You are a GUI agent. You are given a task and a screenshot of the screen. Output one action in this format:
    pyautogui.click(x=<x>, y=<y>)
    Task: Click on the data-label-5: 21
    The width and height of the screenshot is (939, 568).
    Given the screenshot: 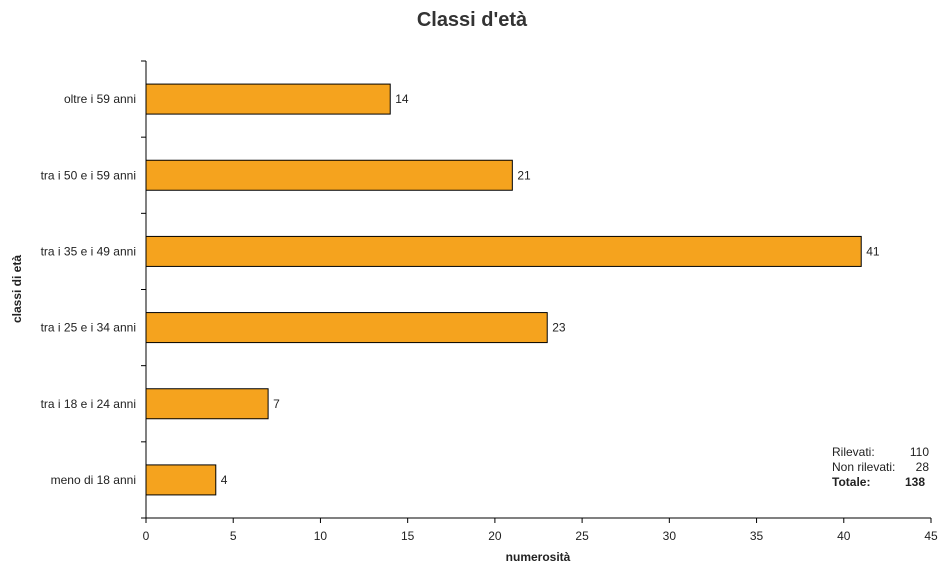 What is the action you would take?
    pyautogui.click(x=524, y=175)
    